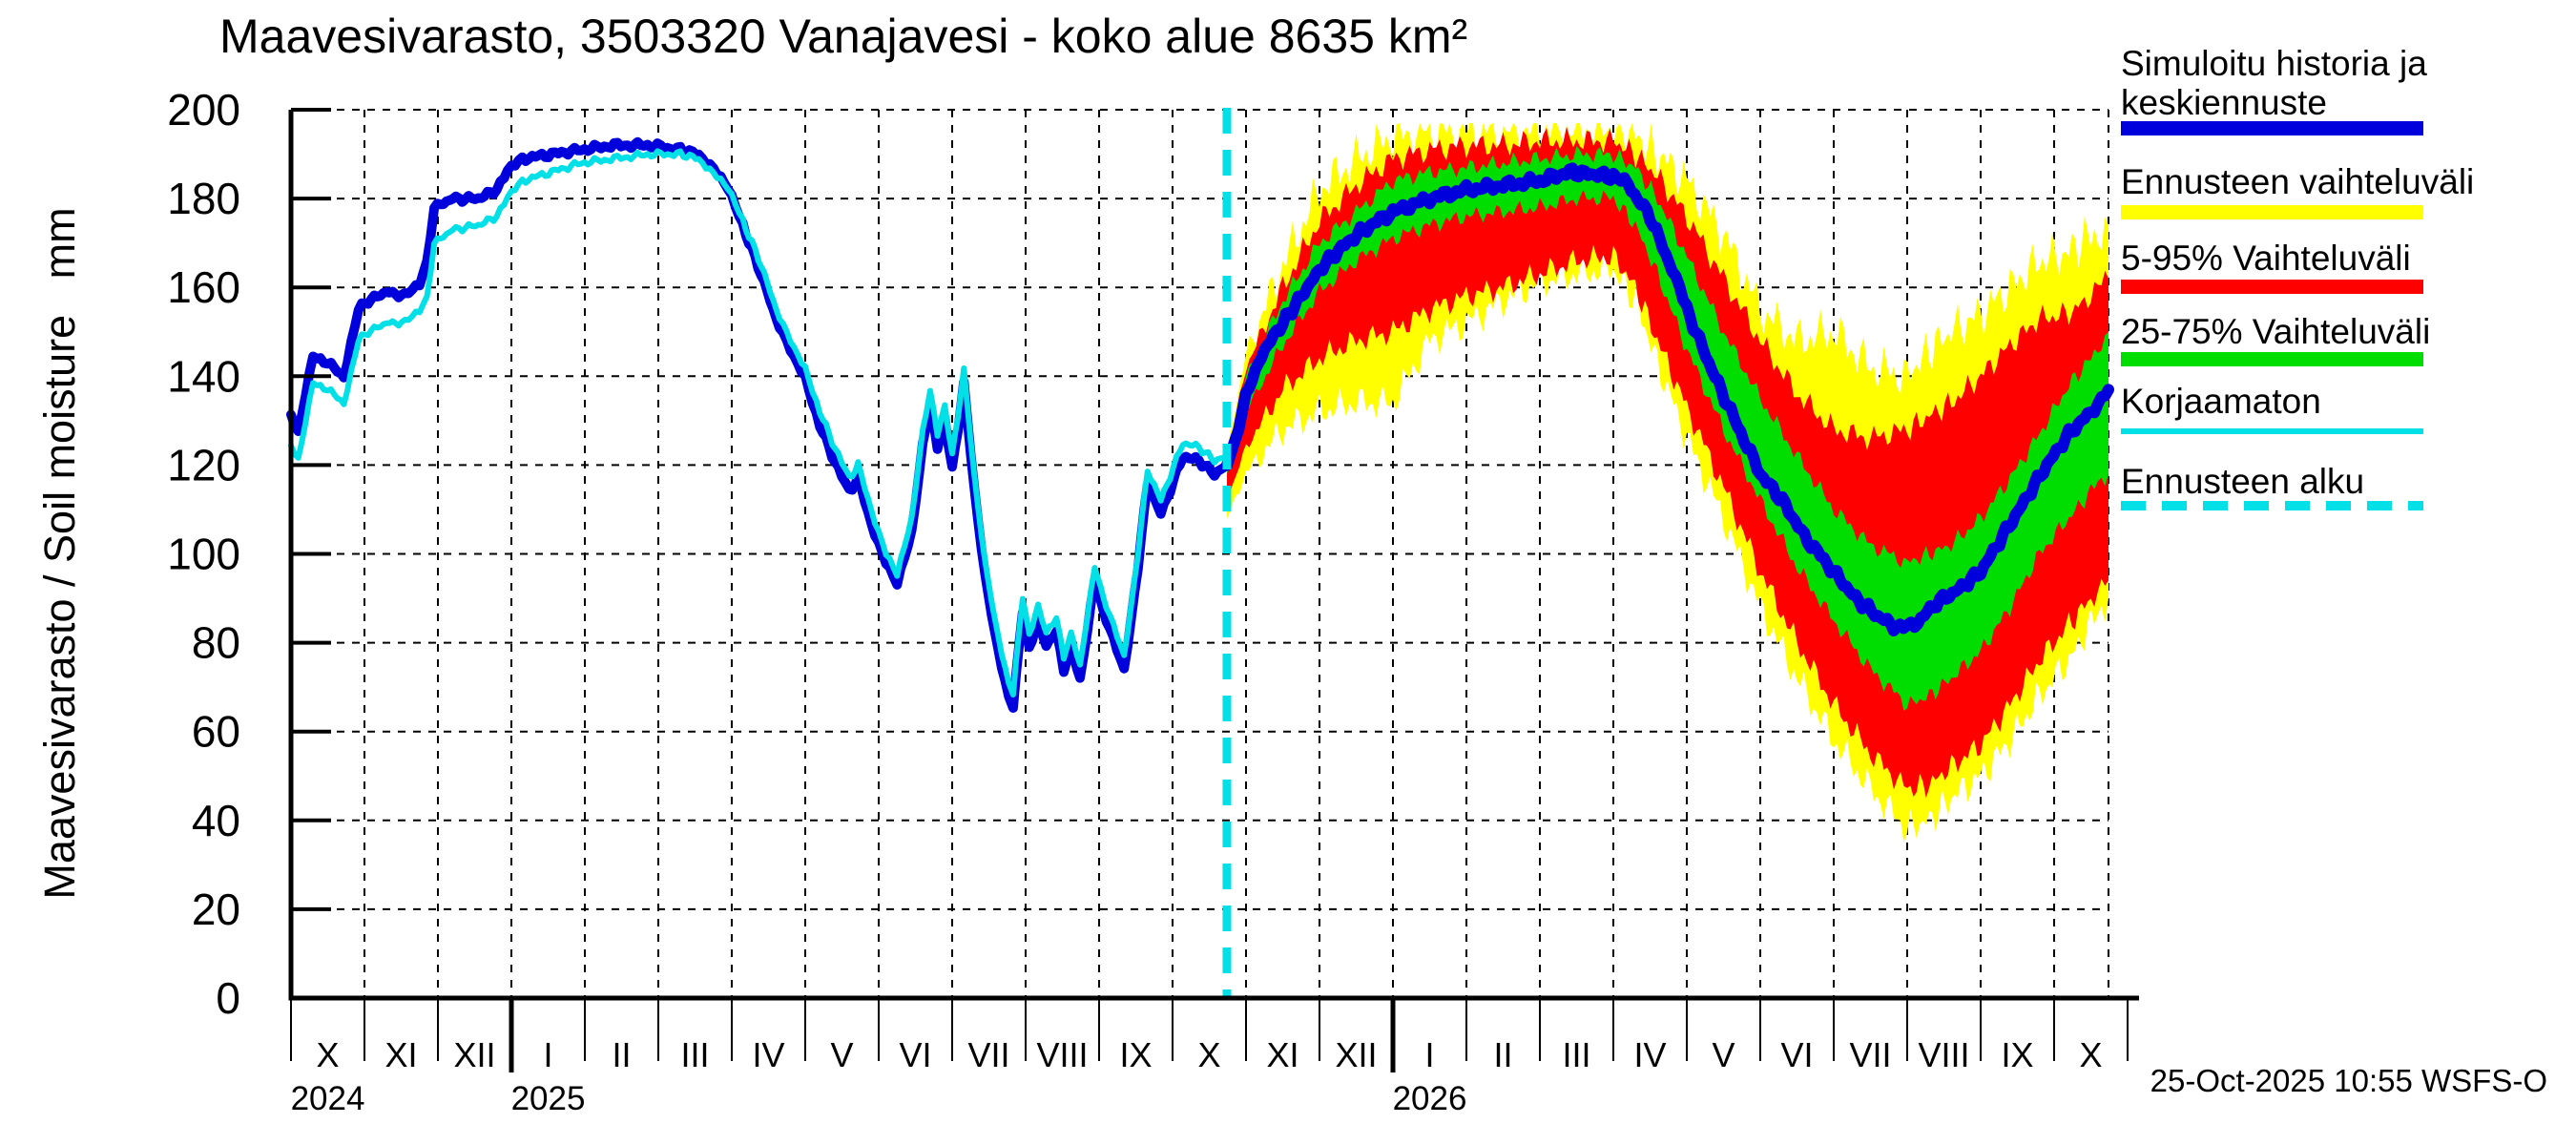 The height and width of the screenshot is (1145, 2576). I want to click on legend-item-uncorrected: Korjaamaton, so click(2272, 408).